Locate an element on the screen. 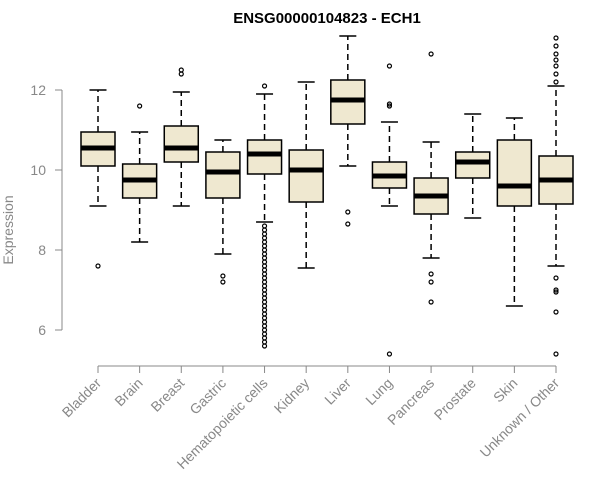 This screenshot has width=600, height=500. y-tick-label: 12 is located at coordinates (38, 90).